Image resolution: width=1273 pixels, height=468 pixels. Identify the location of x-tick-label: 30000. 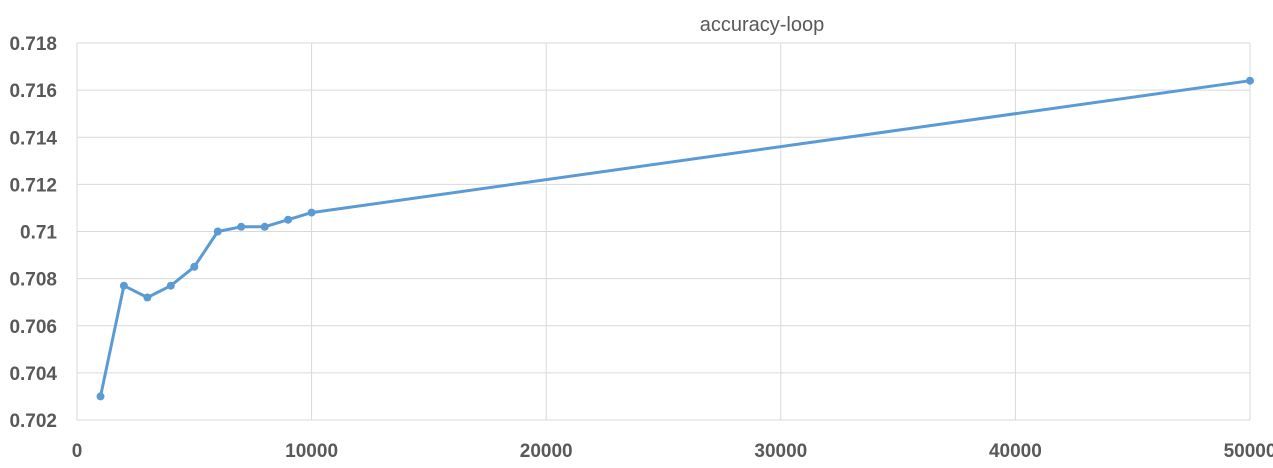
(780, 451).